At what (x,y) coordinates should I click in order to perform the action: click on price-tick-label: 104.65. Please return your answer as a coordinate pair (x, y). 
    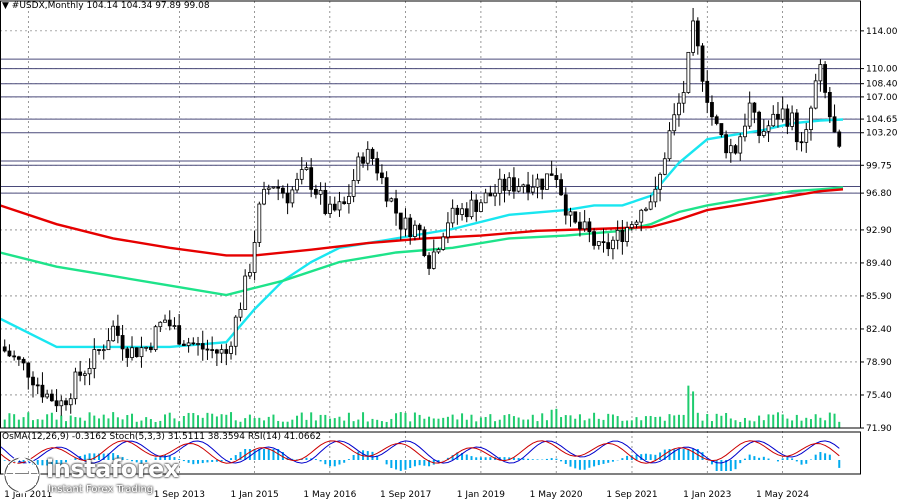
    Looking at the image, I should click on (882, 120).